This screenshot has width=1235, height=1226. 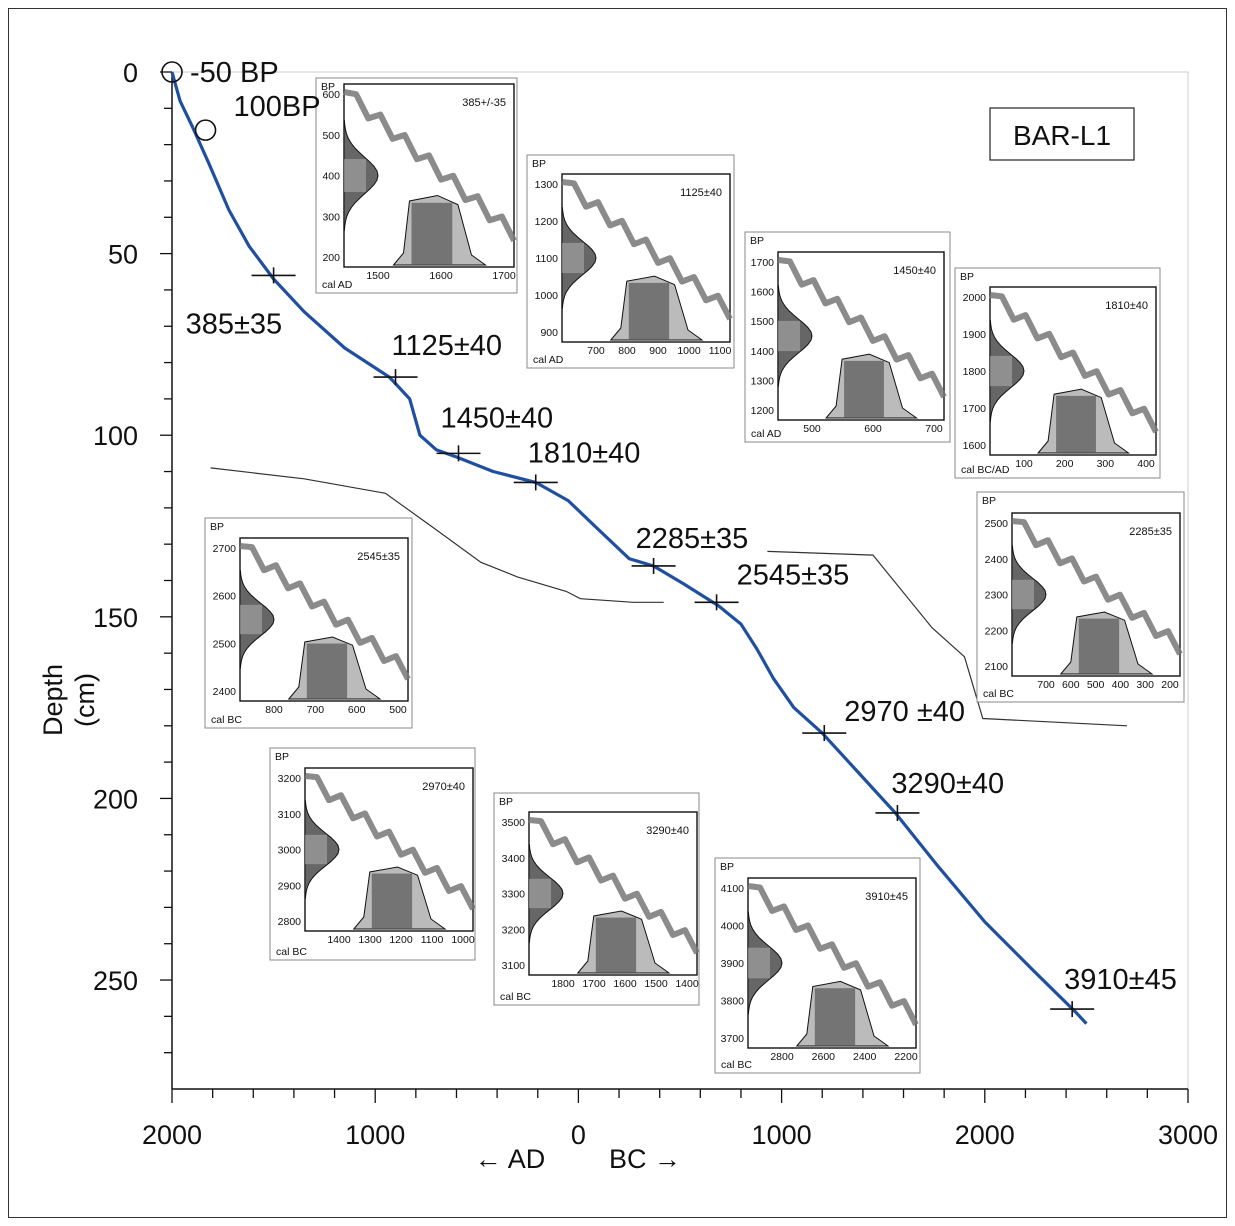 What do you see at coordinates (985, 1135) in the screenshot?
I see `x-tick-label: 2000` at bounding box center [985, 1135].